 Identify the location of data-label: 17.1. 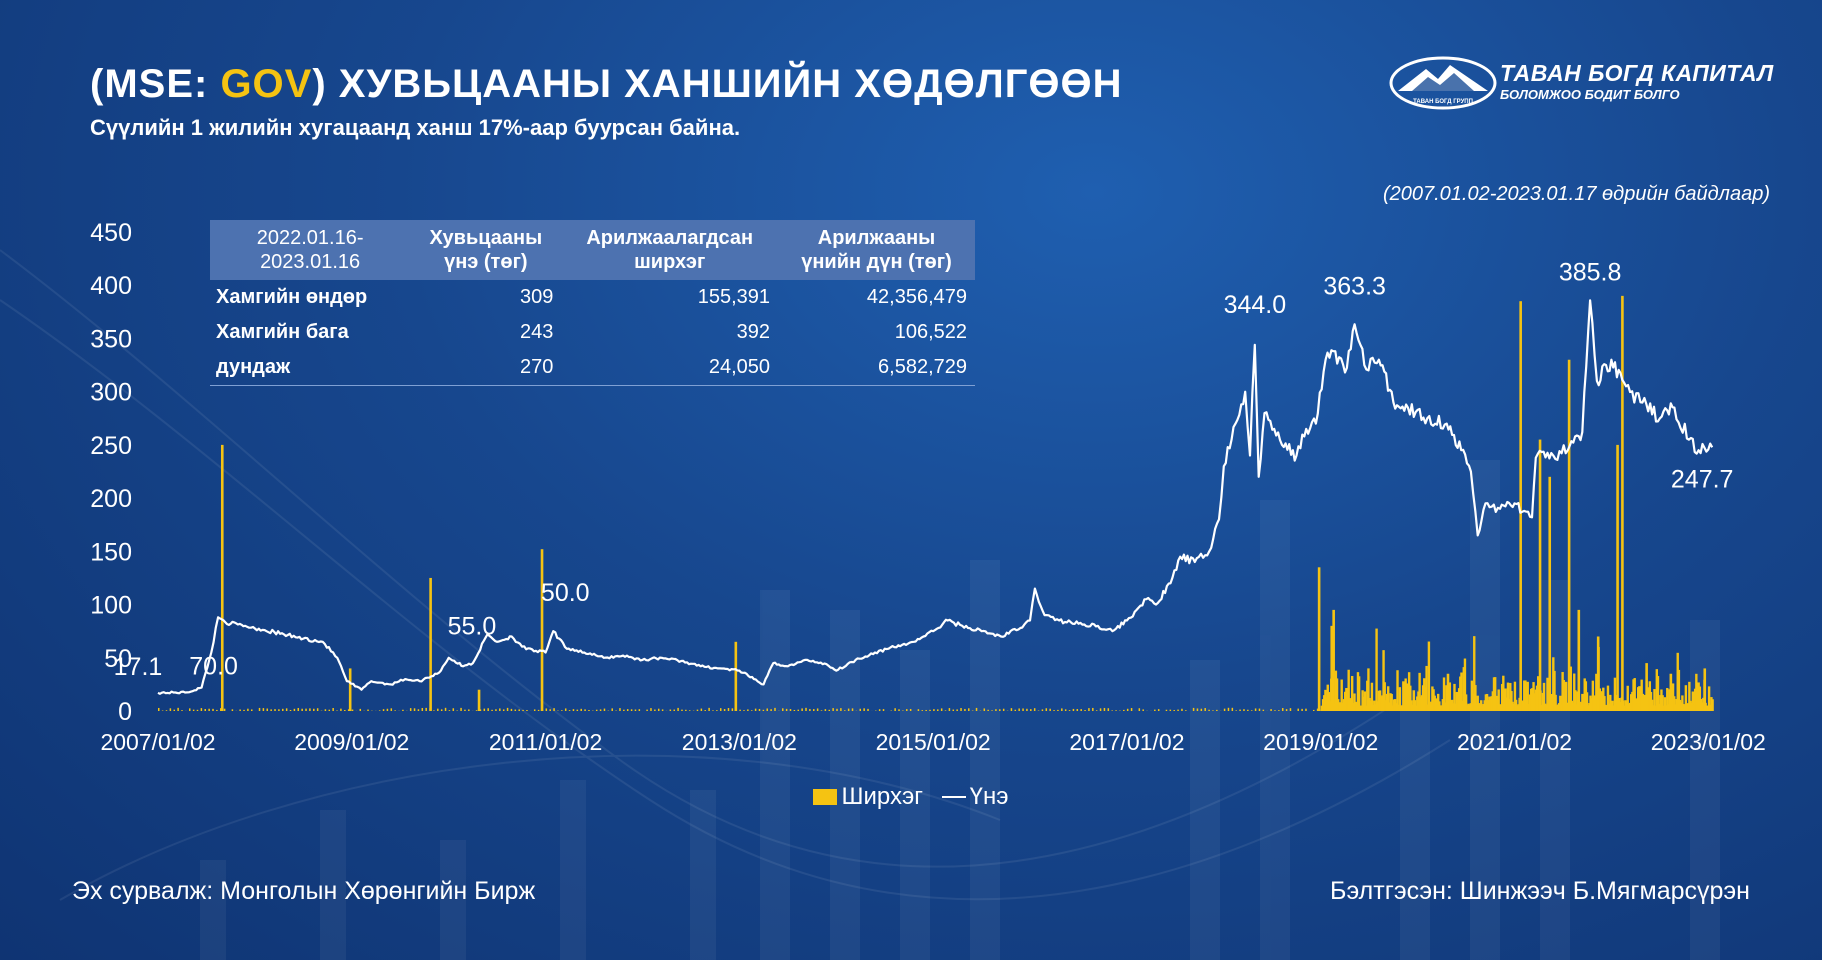
(138, 667).